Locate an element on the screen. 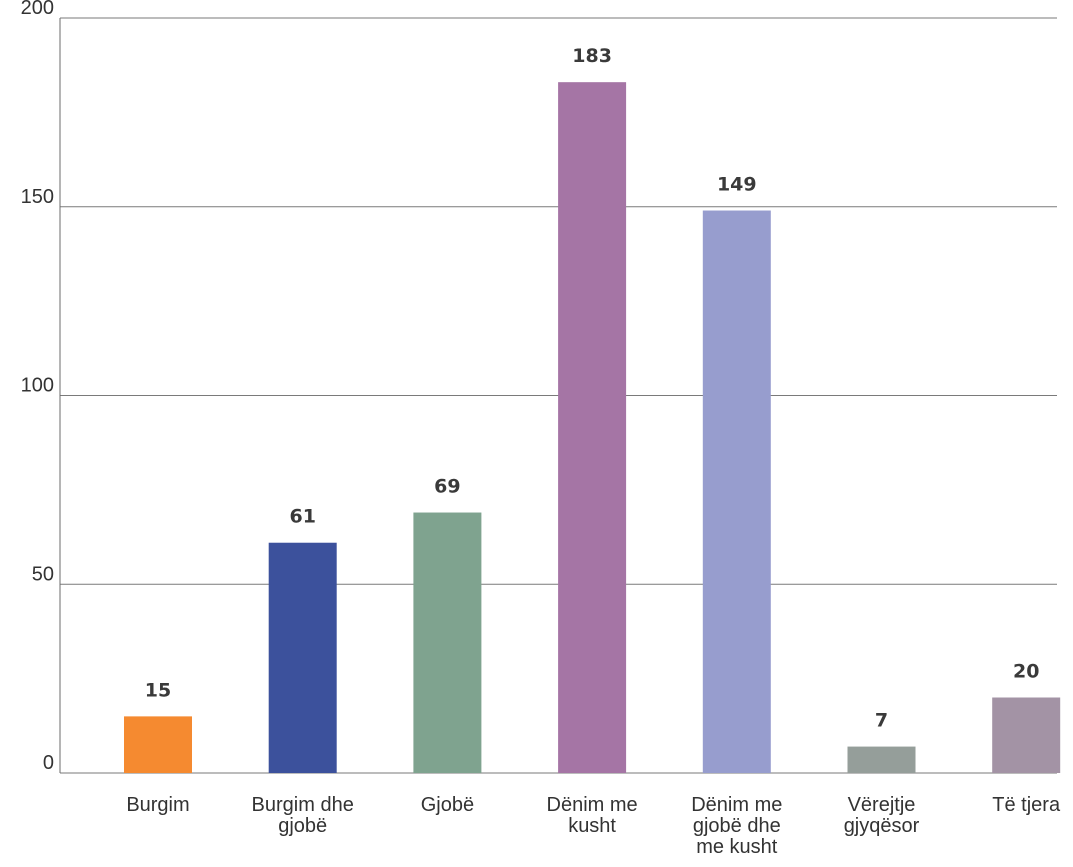 Image resolution: width=1073 pixels, height=867 pixels. category-label: Të tjera is located at coordinates (1026, 805).